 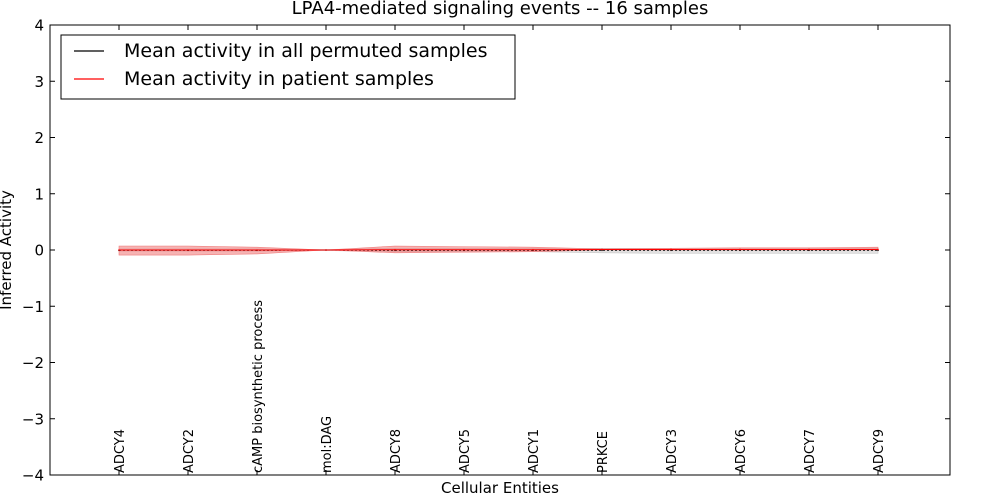 What do you see at coordinates (305, 51) in the screenshot?
I see `legend-label-permuted: Mean activity in all permuted samples` at bounding box center [305, 51].